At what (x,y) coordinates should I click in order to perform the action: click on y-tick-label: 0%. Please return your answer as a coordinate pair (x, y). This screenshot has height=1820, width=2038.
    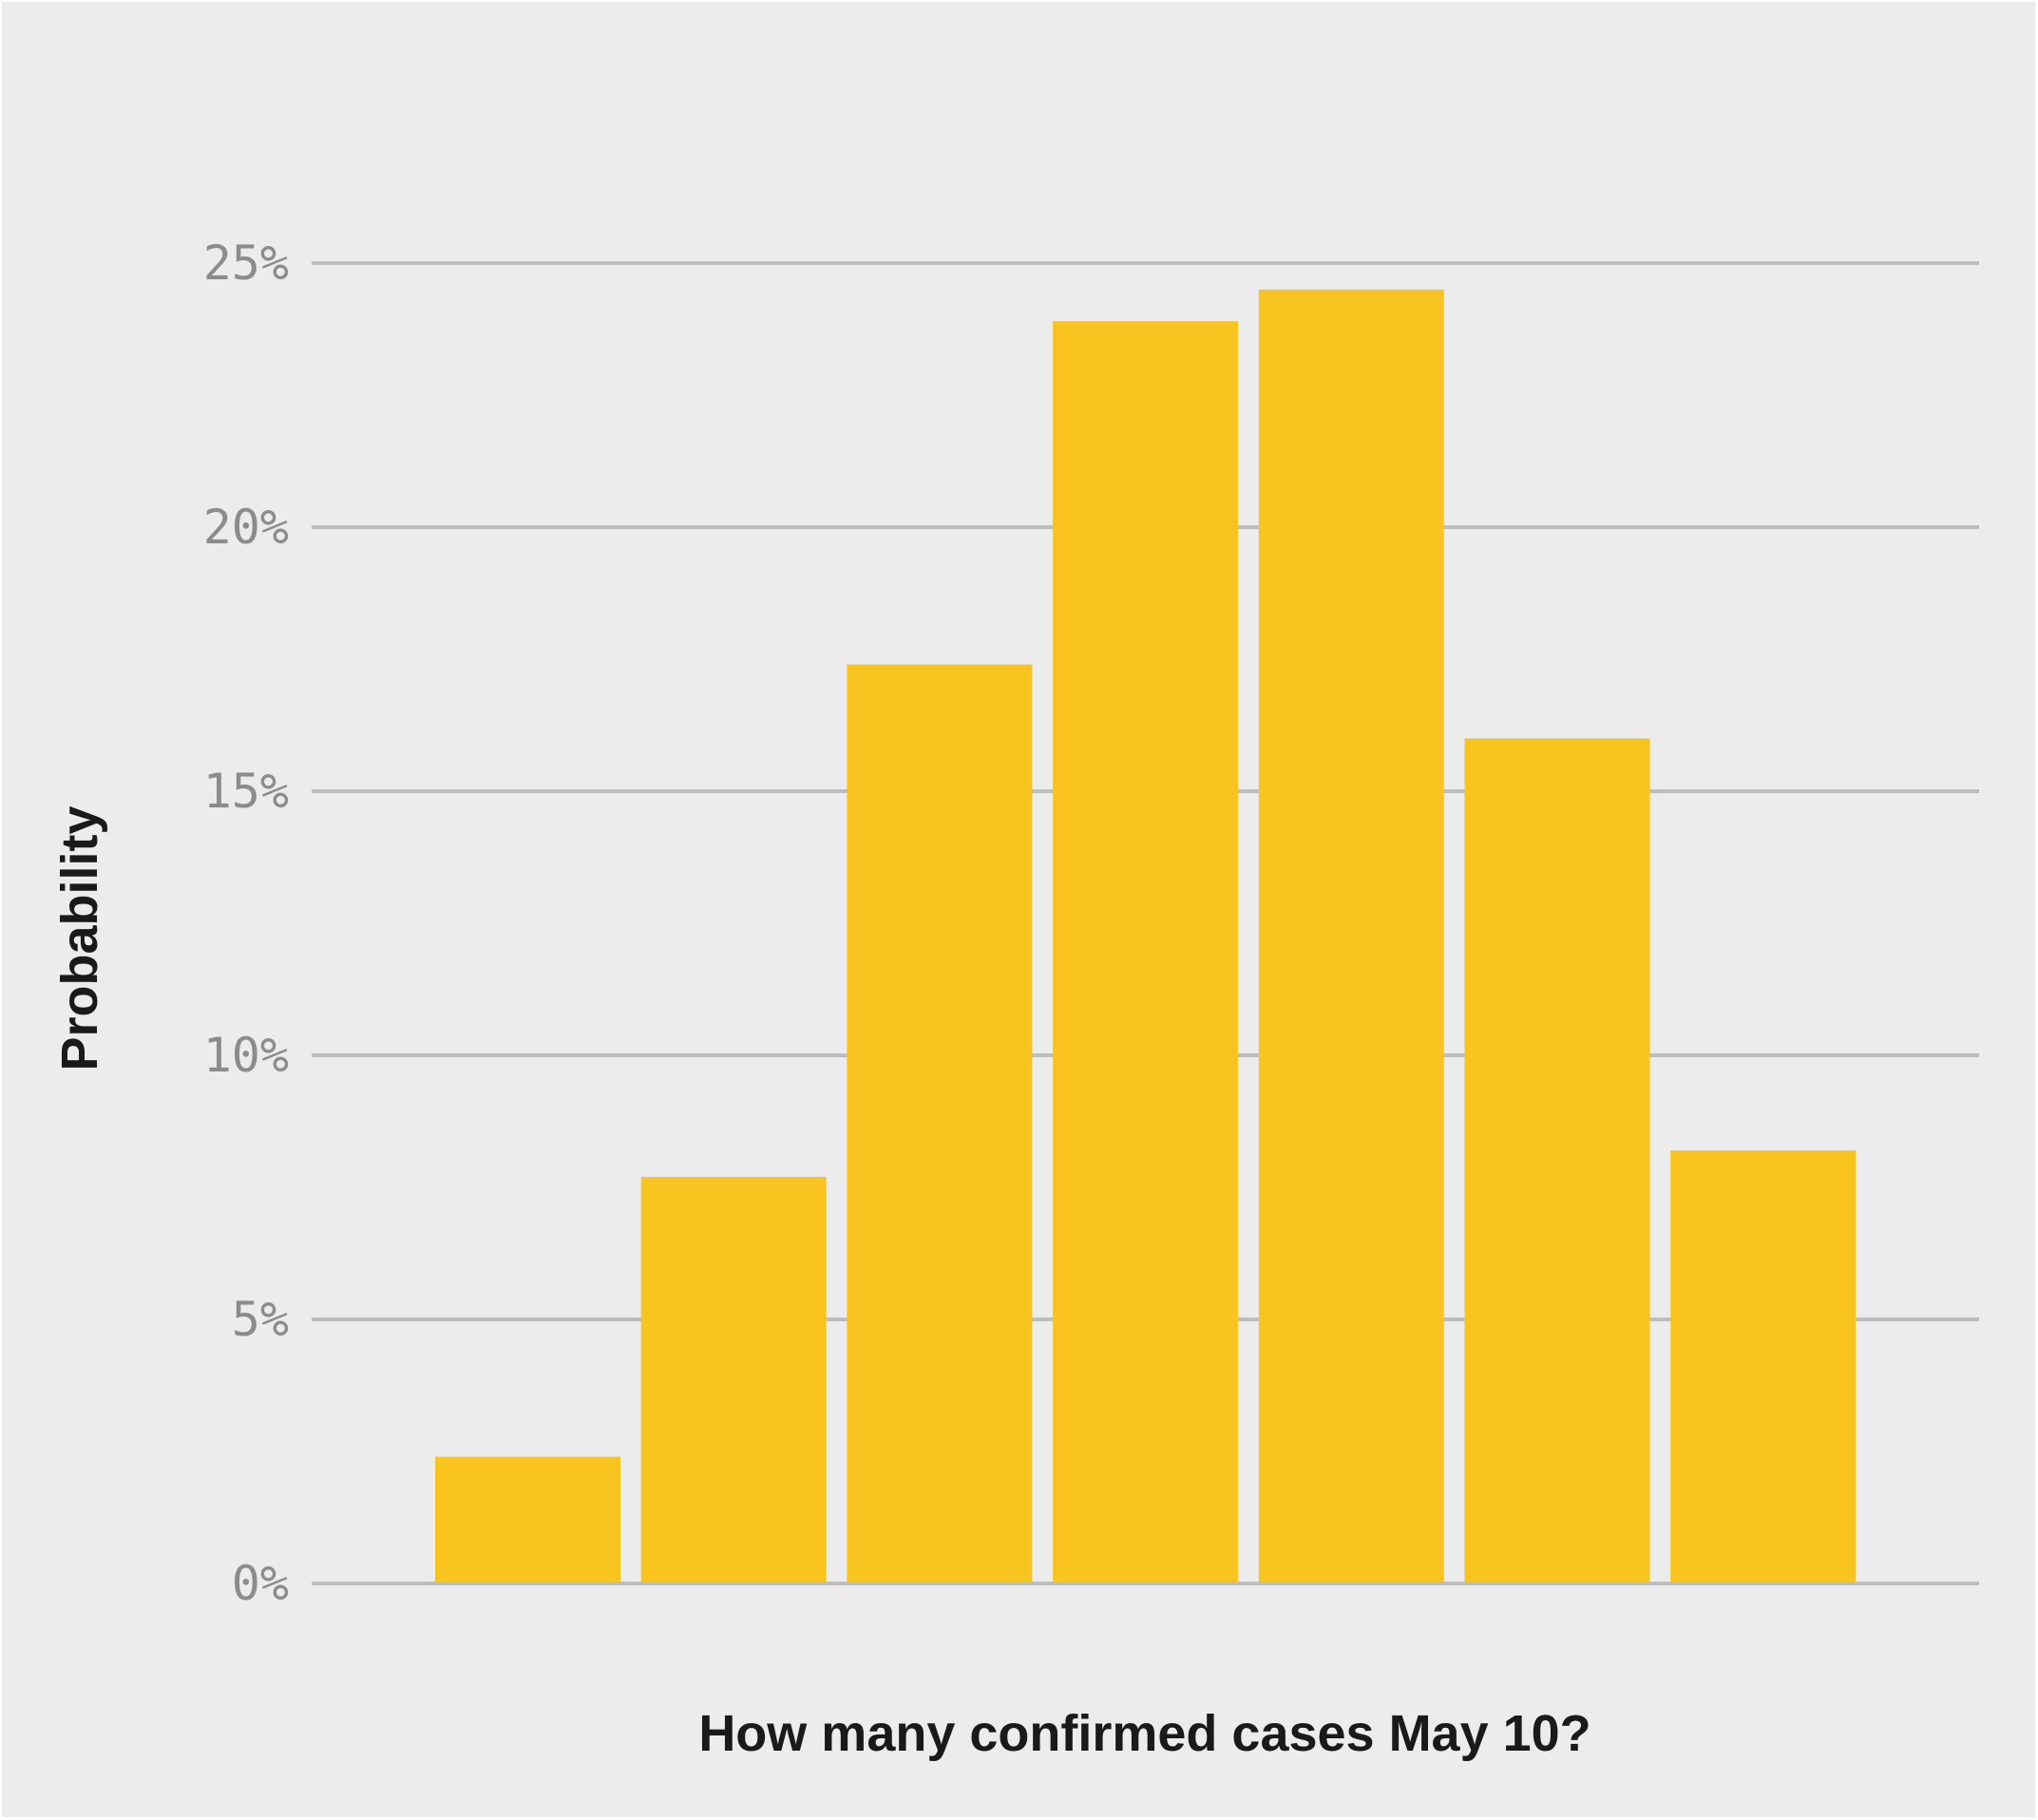
    Looking at the image, I should click on (260, 1583).